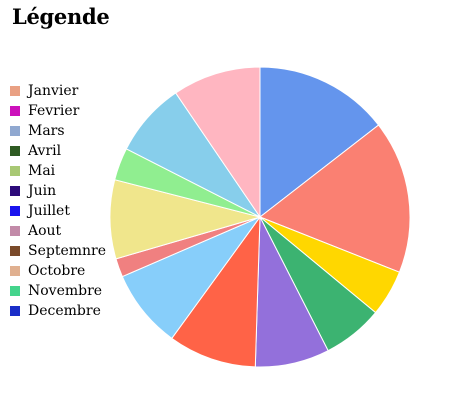  I want to click on legend-item: Decembre, so click(58, 311).